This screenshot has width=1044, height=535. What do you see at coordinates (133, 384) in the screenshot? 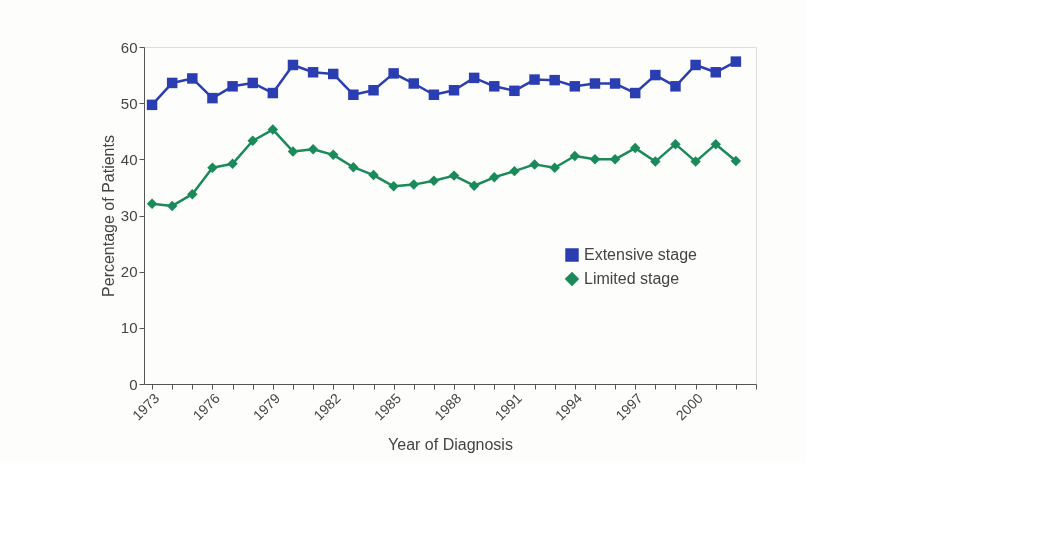
I see `y-tick-label: 0` at bounding box center [133, 384].